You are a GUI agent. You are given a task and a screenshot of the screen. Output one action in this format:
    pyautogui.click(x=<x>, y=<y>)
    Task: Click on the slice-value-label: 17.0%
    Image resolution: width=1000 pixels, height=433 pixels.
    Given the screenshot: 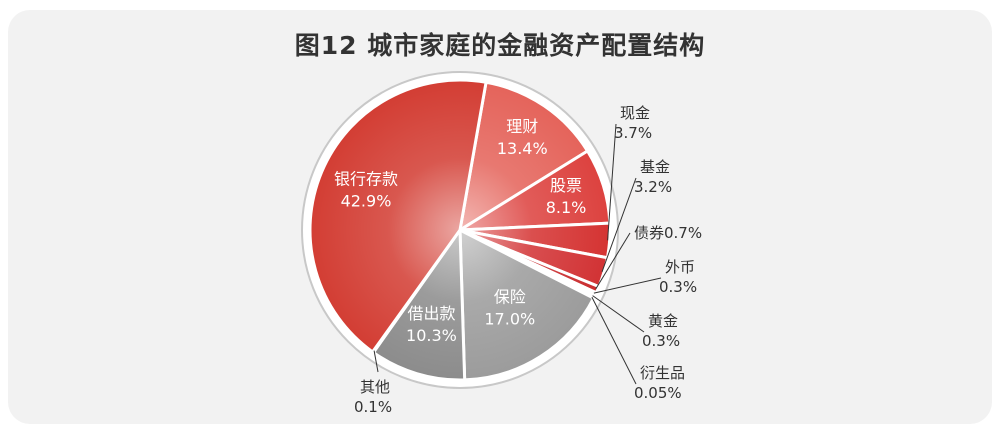 What is the action you would take?
    pyautogui.click(x=509, y=319)
    